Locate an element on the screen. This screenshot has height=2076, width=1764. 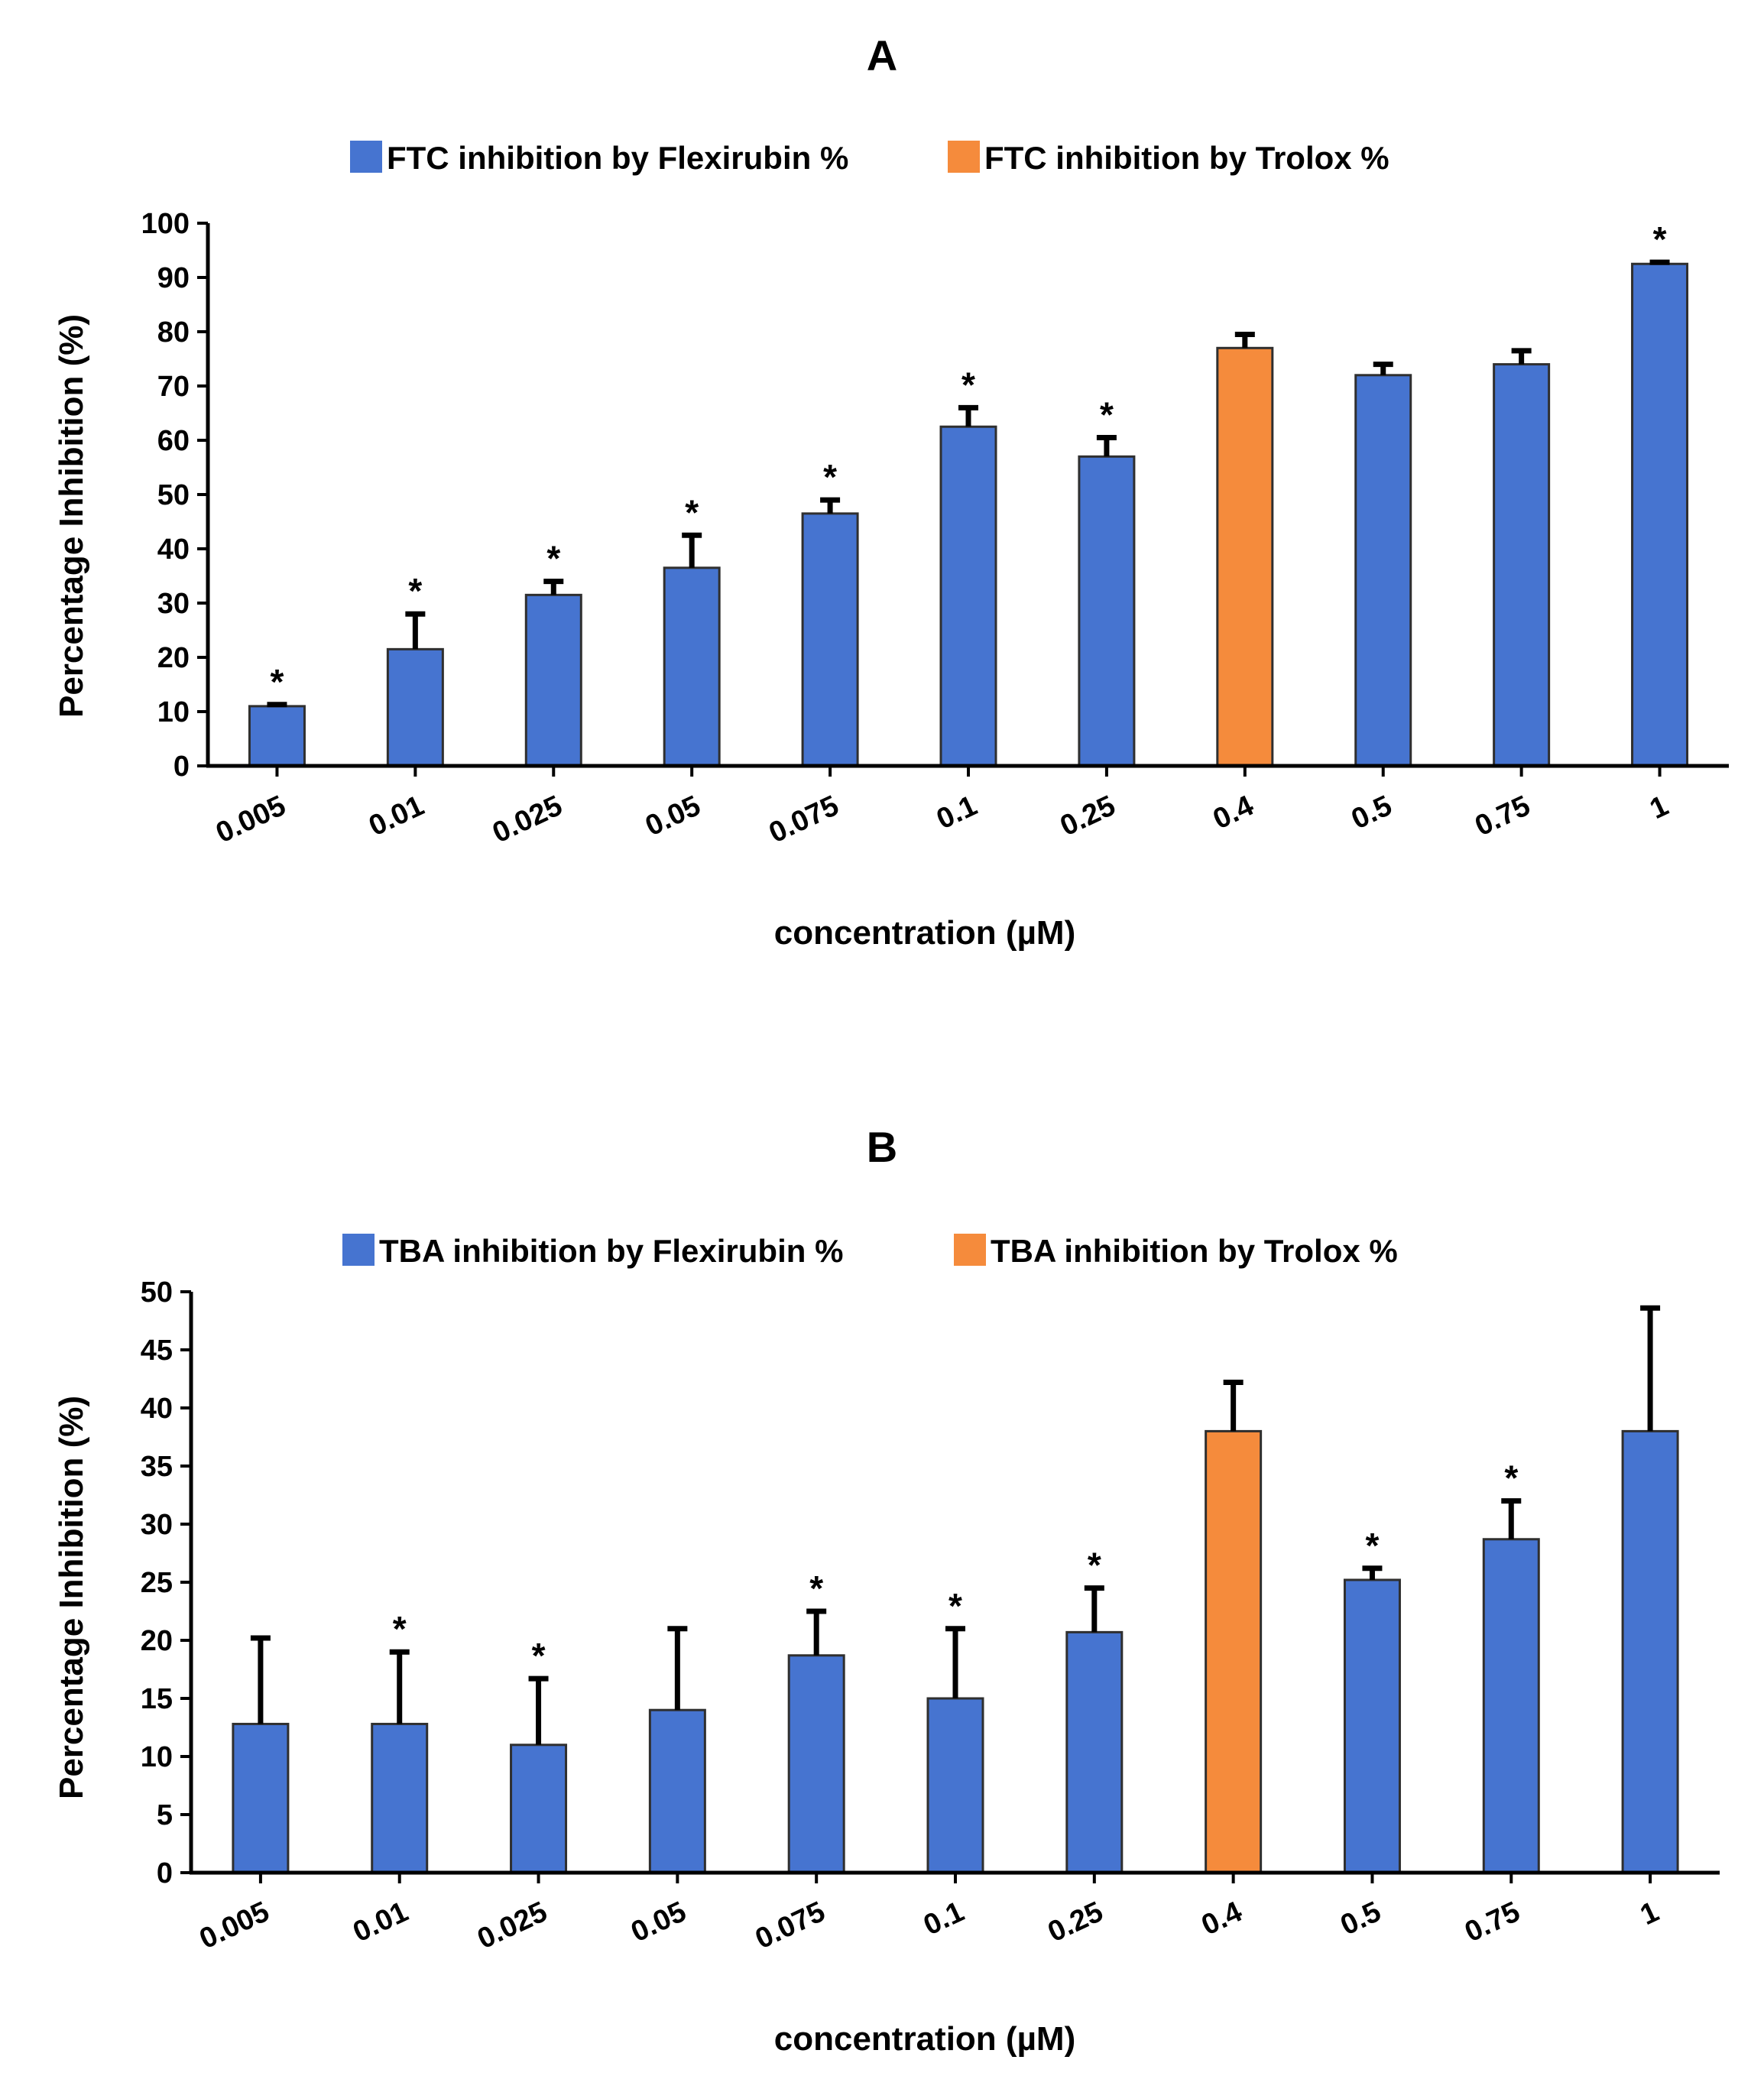
significance-marker-0.75: * is located at coordinates (1511, 1478).